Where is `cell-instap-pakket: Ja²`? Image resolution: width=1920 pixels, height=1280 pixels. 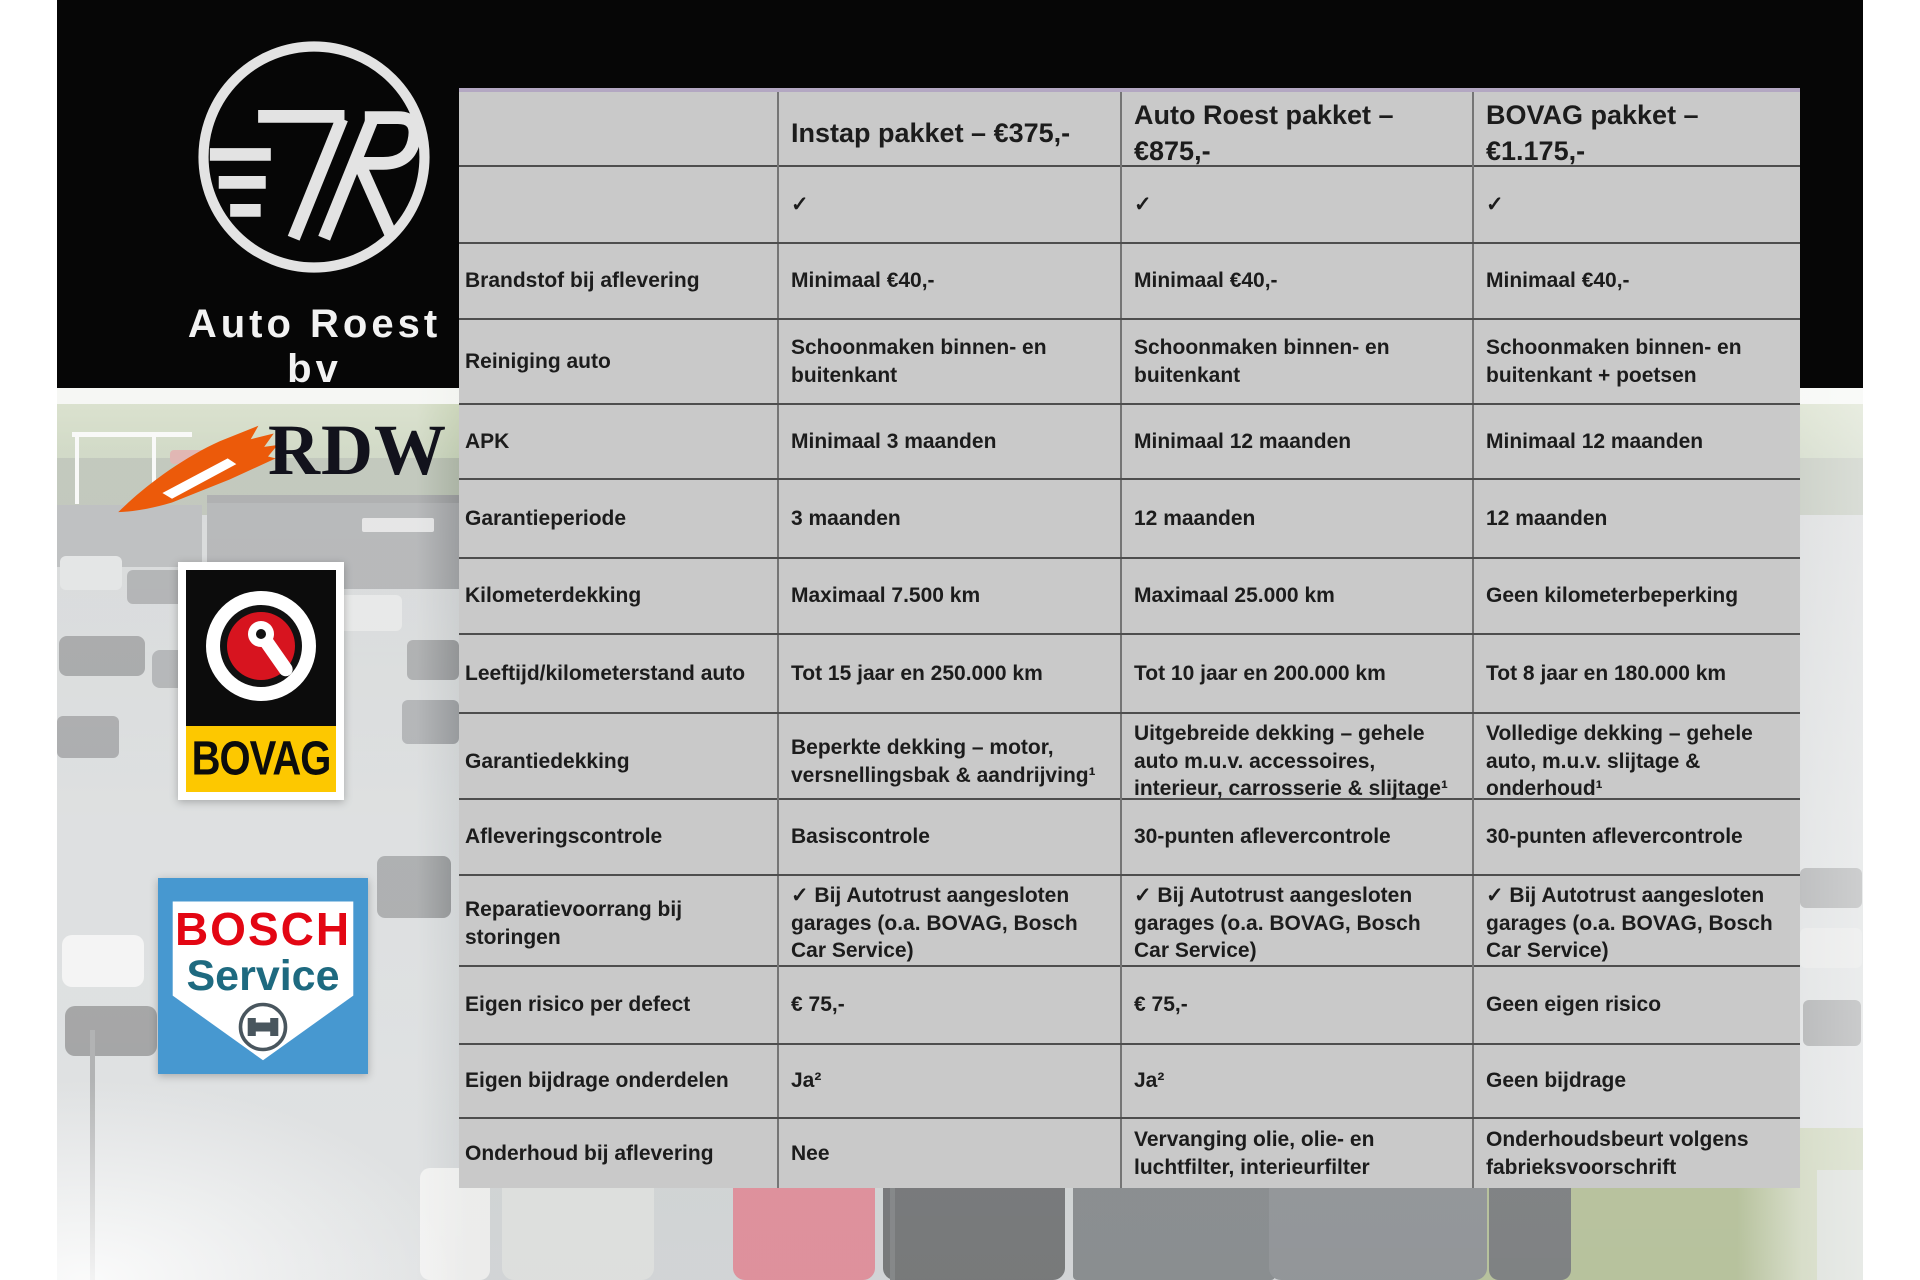 cell-instap-pakket: Ja² is located at coordinates (948, 1081).